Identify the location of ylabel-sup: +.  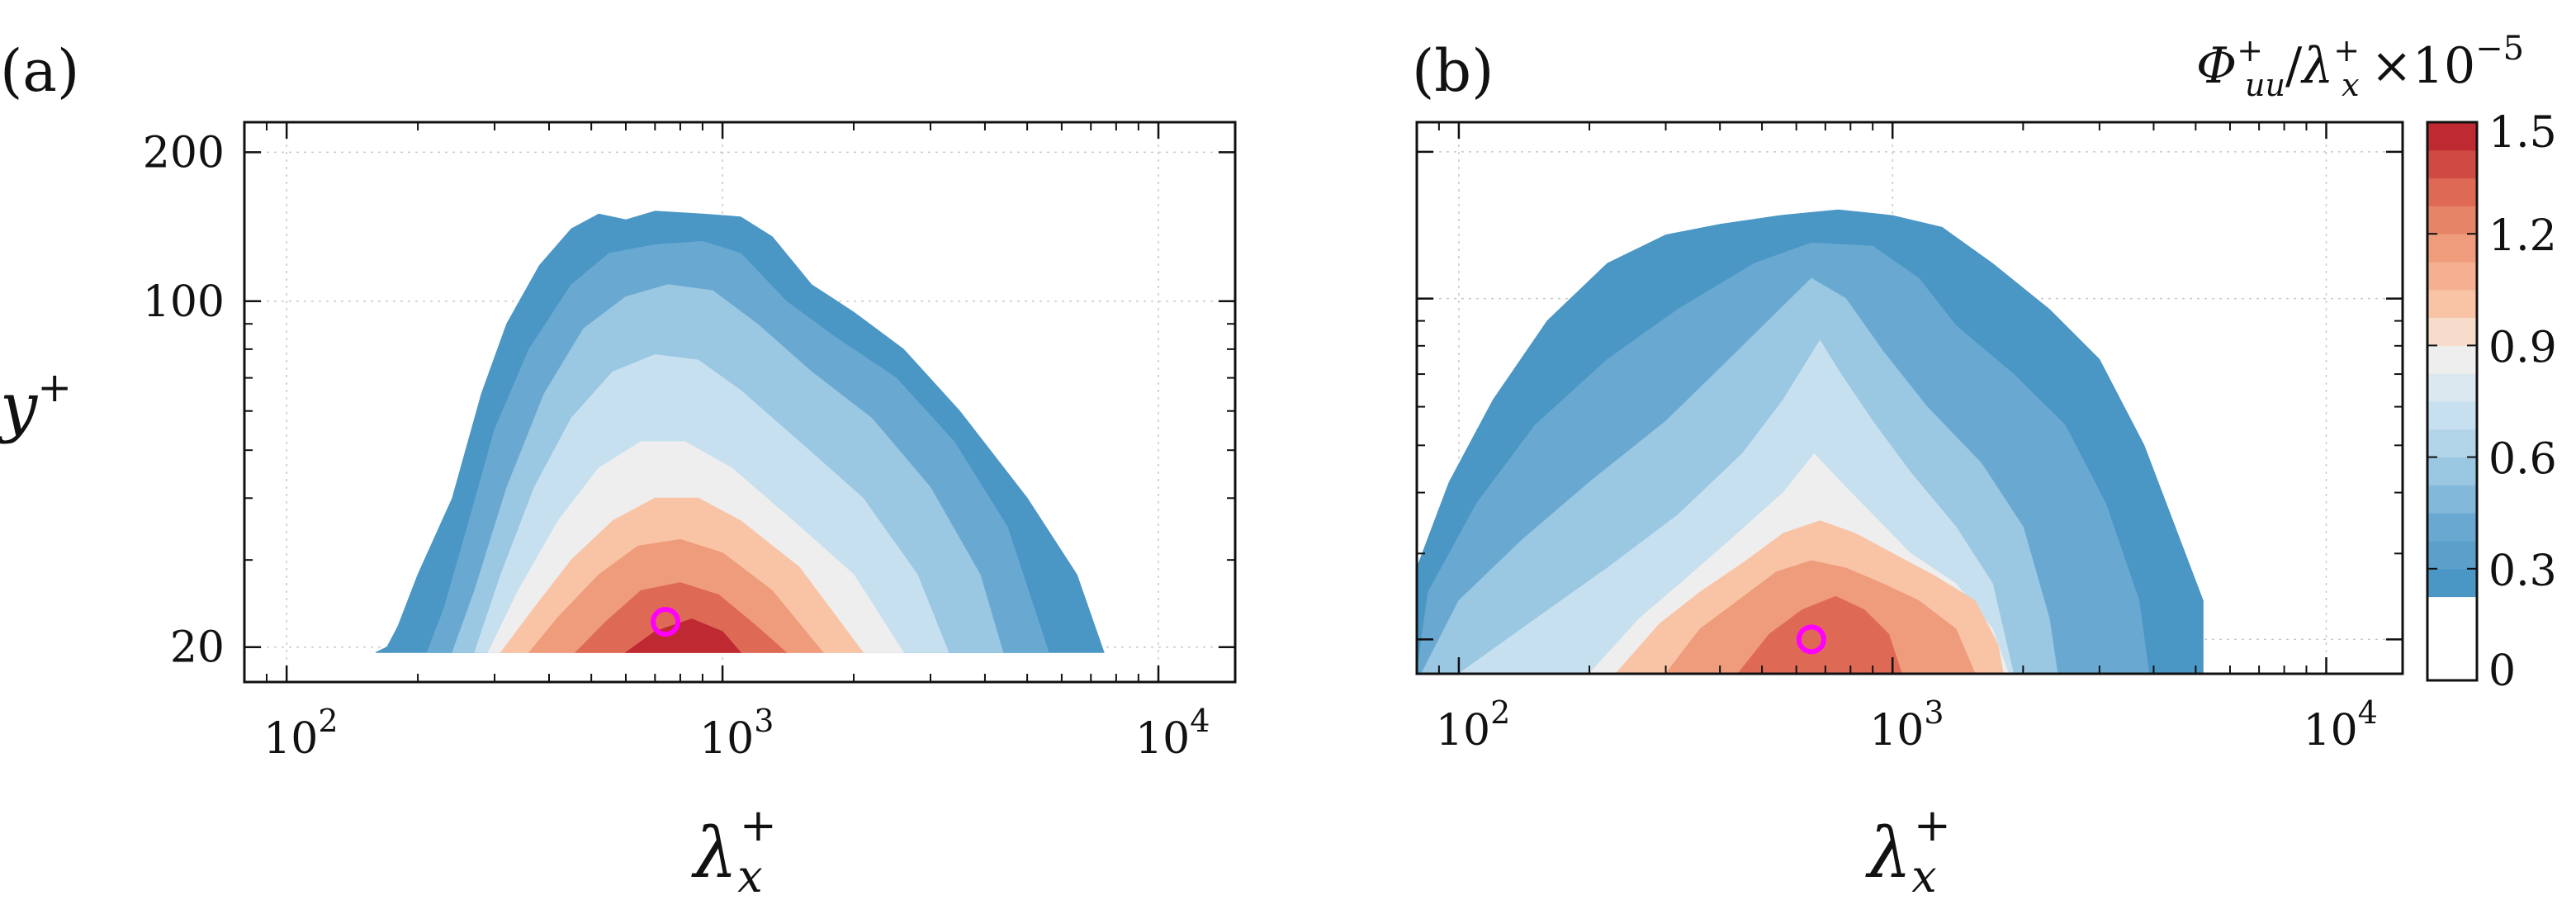
(54, 387).